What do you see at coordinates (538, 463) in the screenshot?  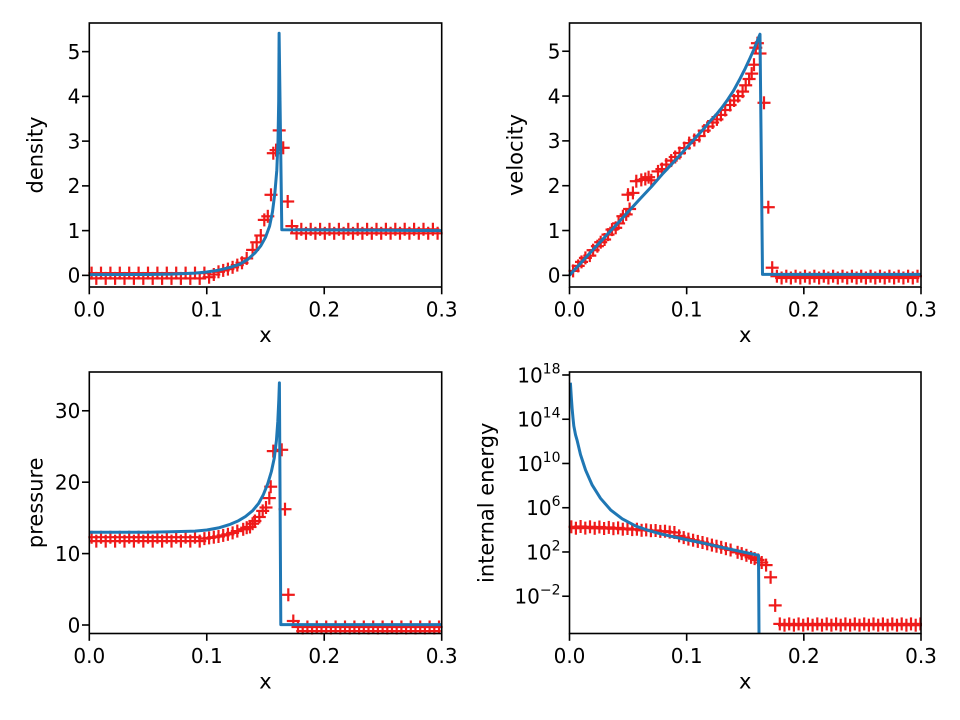 I see `y-tick-label: 10¹⁰` at bounding box center [538, 463].